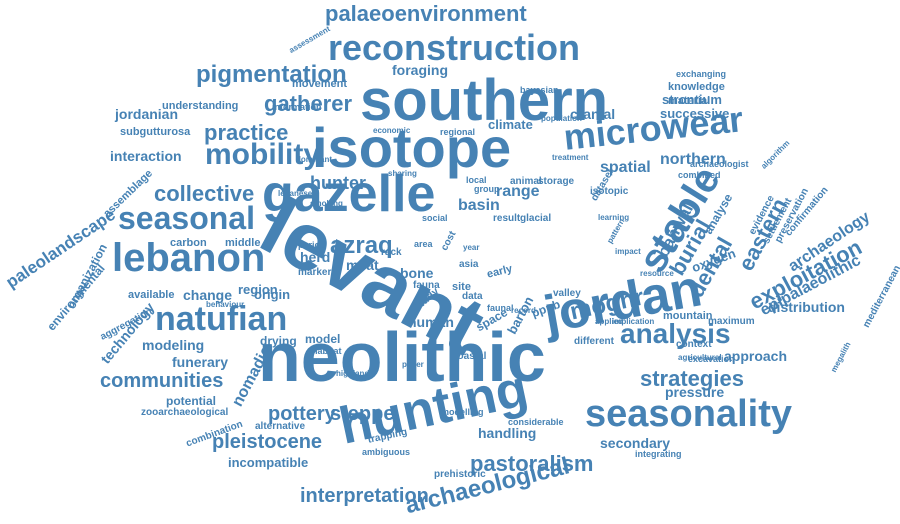  I want to click on cloud-word: gazelle, so click(349, 194).